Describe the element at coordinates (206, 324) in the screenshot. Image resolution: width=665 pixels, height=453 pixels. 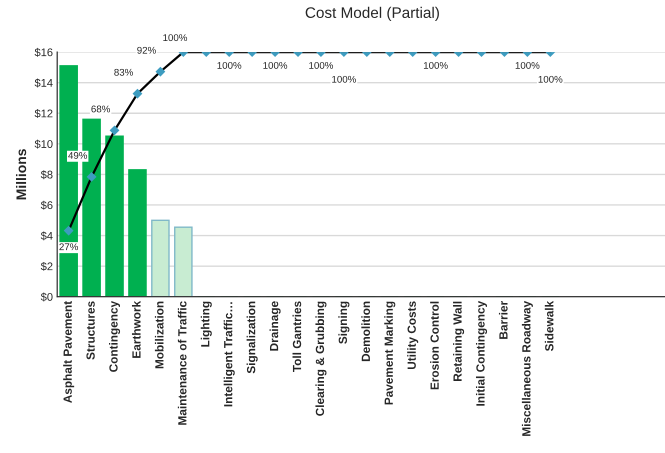
I see `x-tick-label: Lighting` at that location.